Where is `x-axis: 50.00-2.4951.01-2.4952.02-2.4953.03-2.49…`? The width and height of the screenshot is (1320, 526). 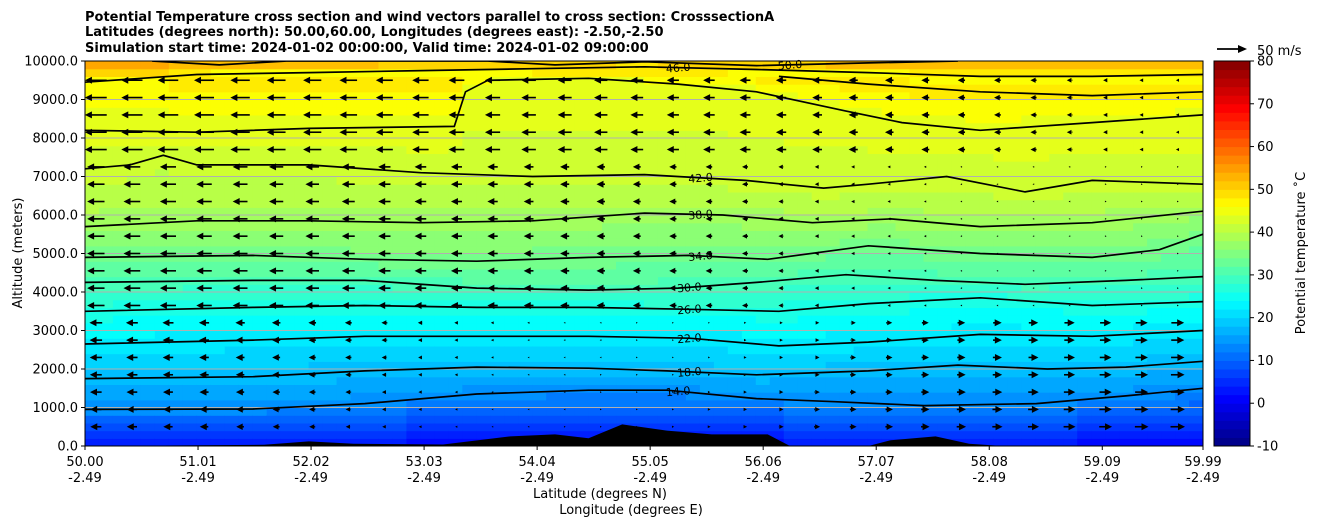 x-axis: 50.00-2.4951.01-2.4952.02-2.4953.03-2.49… is located at coordinates (644, 466).